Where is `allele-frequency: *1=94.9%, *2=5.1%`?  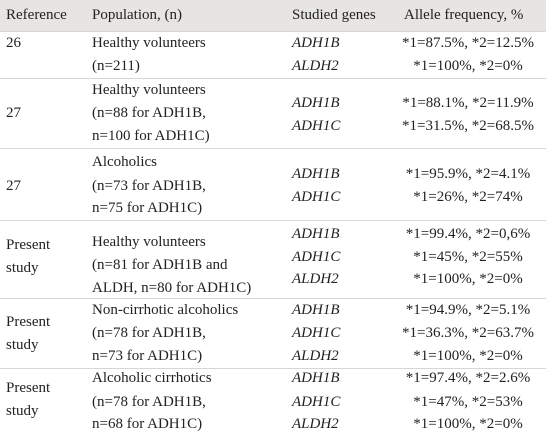 allele-frequency: *1=94.9%, *2=5.1% is located at coordinates (468, 310).